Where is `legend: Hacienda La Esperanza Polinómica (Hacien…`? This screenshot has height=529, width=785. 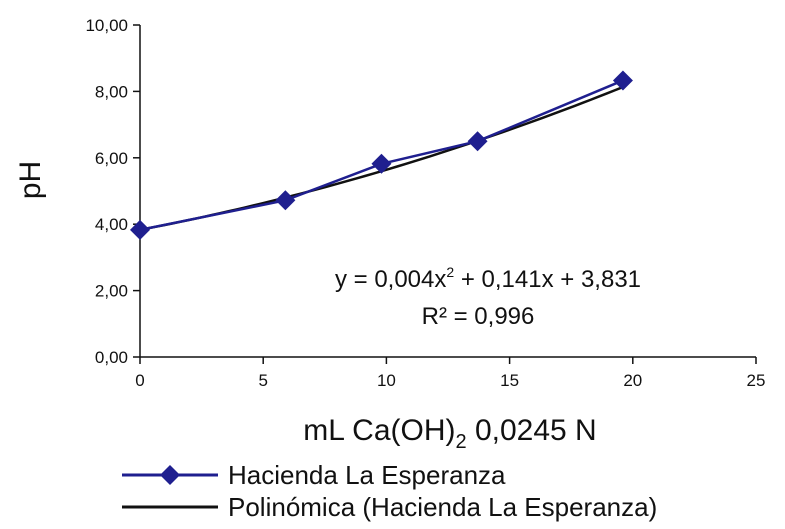
legend: Hacienda La Esperanza Polinómica (Hacien… is located at coordinates (389, 491).